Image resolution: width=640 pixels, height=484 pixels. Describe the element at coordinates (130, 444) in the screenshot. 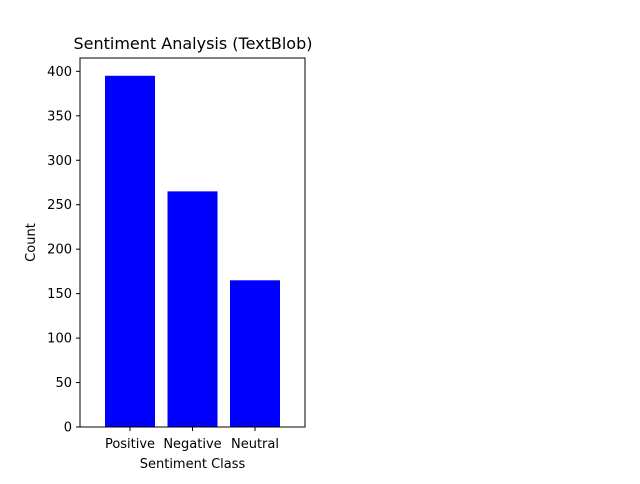

I see `x-tick-label-positive: Positive` at that location.